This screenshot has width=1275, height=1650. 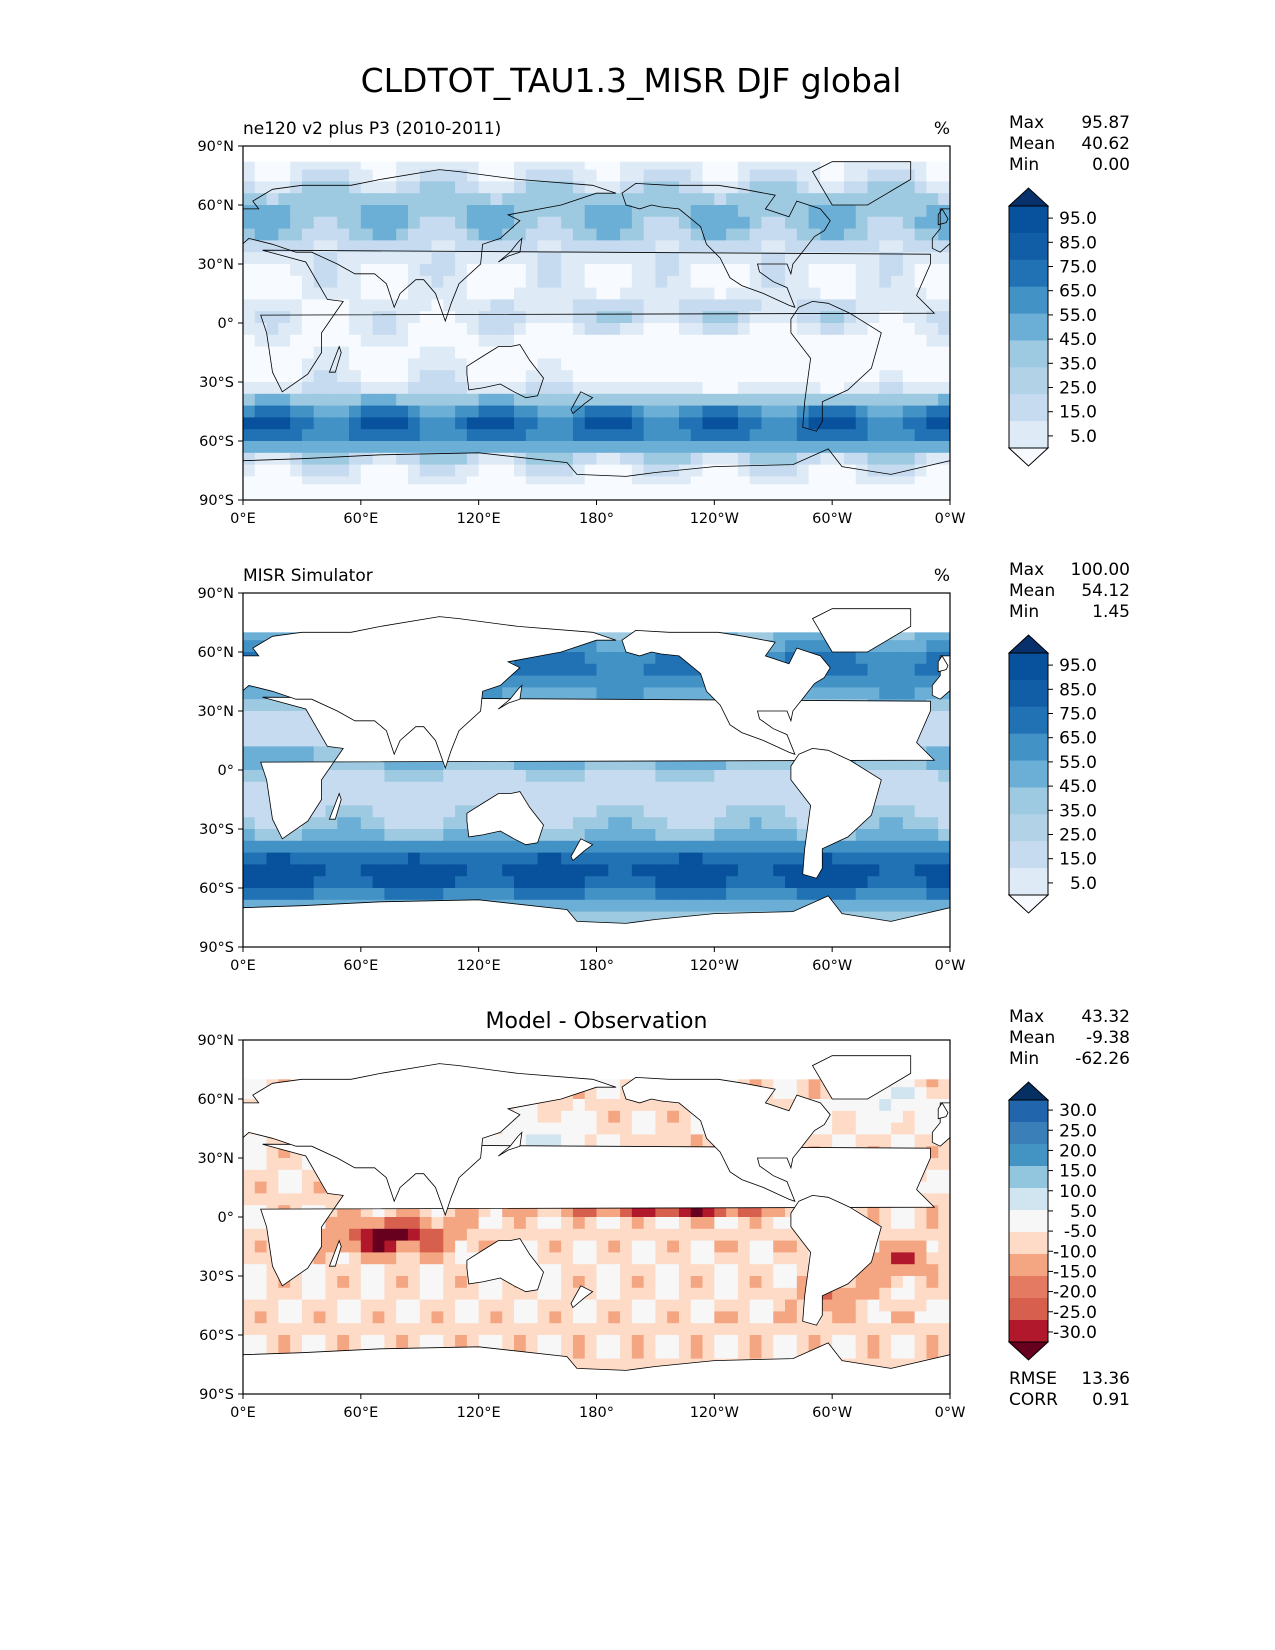 I want to click on y-tick-label: 30°N, so click(x=215, y=265).